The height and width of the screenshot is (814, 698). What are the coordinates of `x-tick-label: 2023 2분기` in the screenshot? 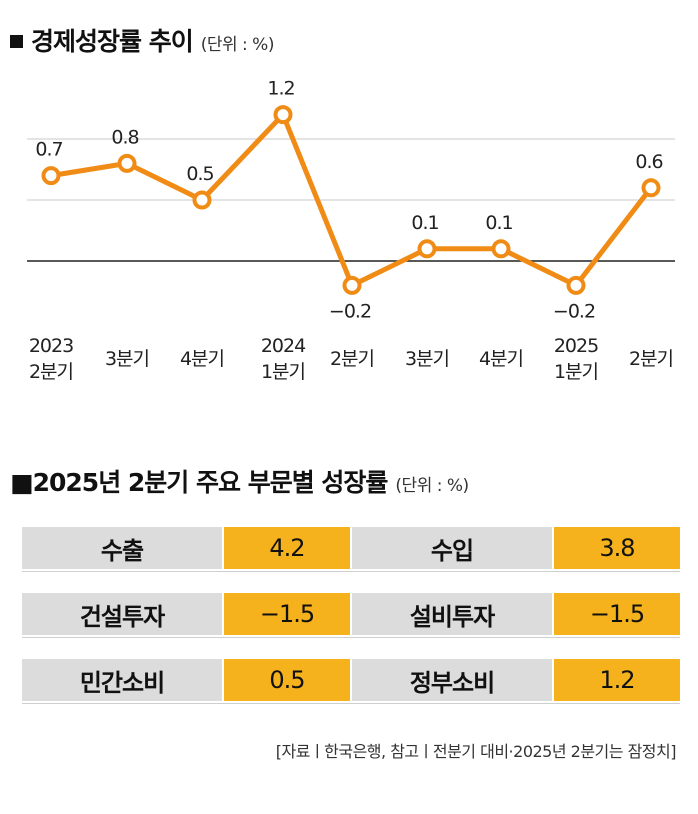 It's located at (51, 359).